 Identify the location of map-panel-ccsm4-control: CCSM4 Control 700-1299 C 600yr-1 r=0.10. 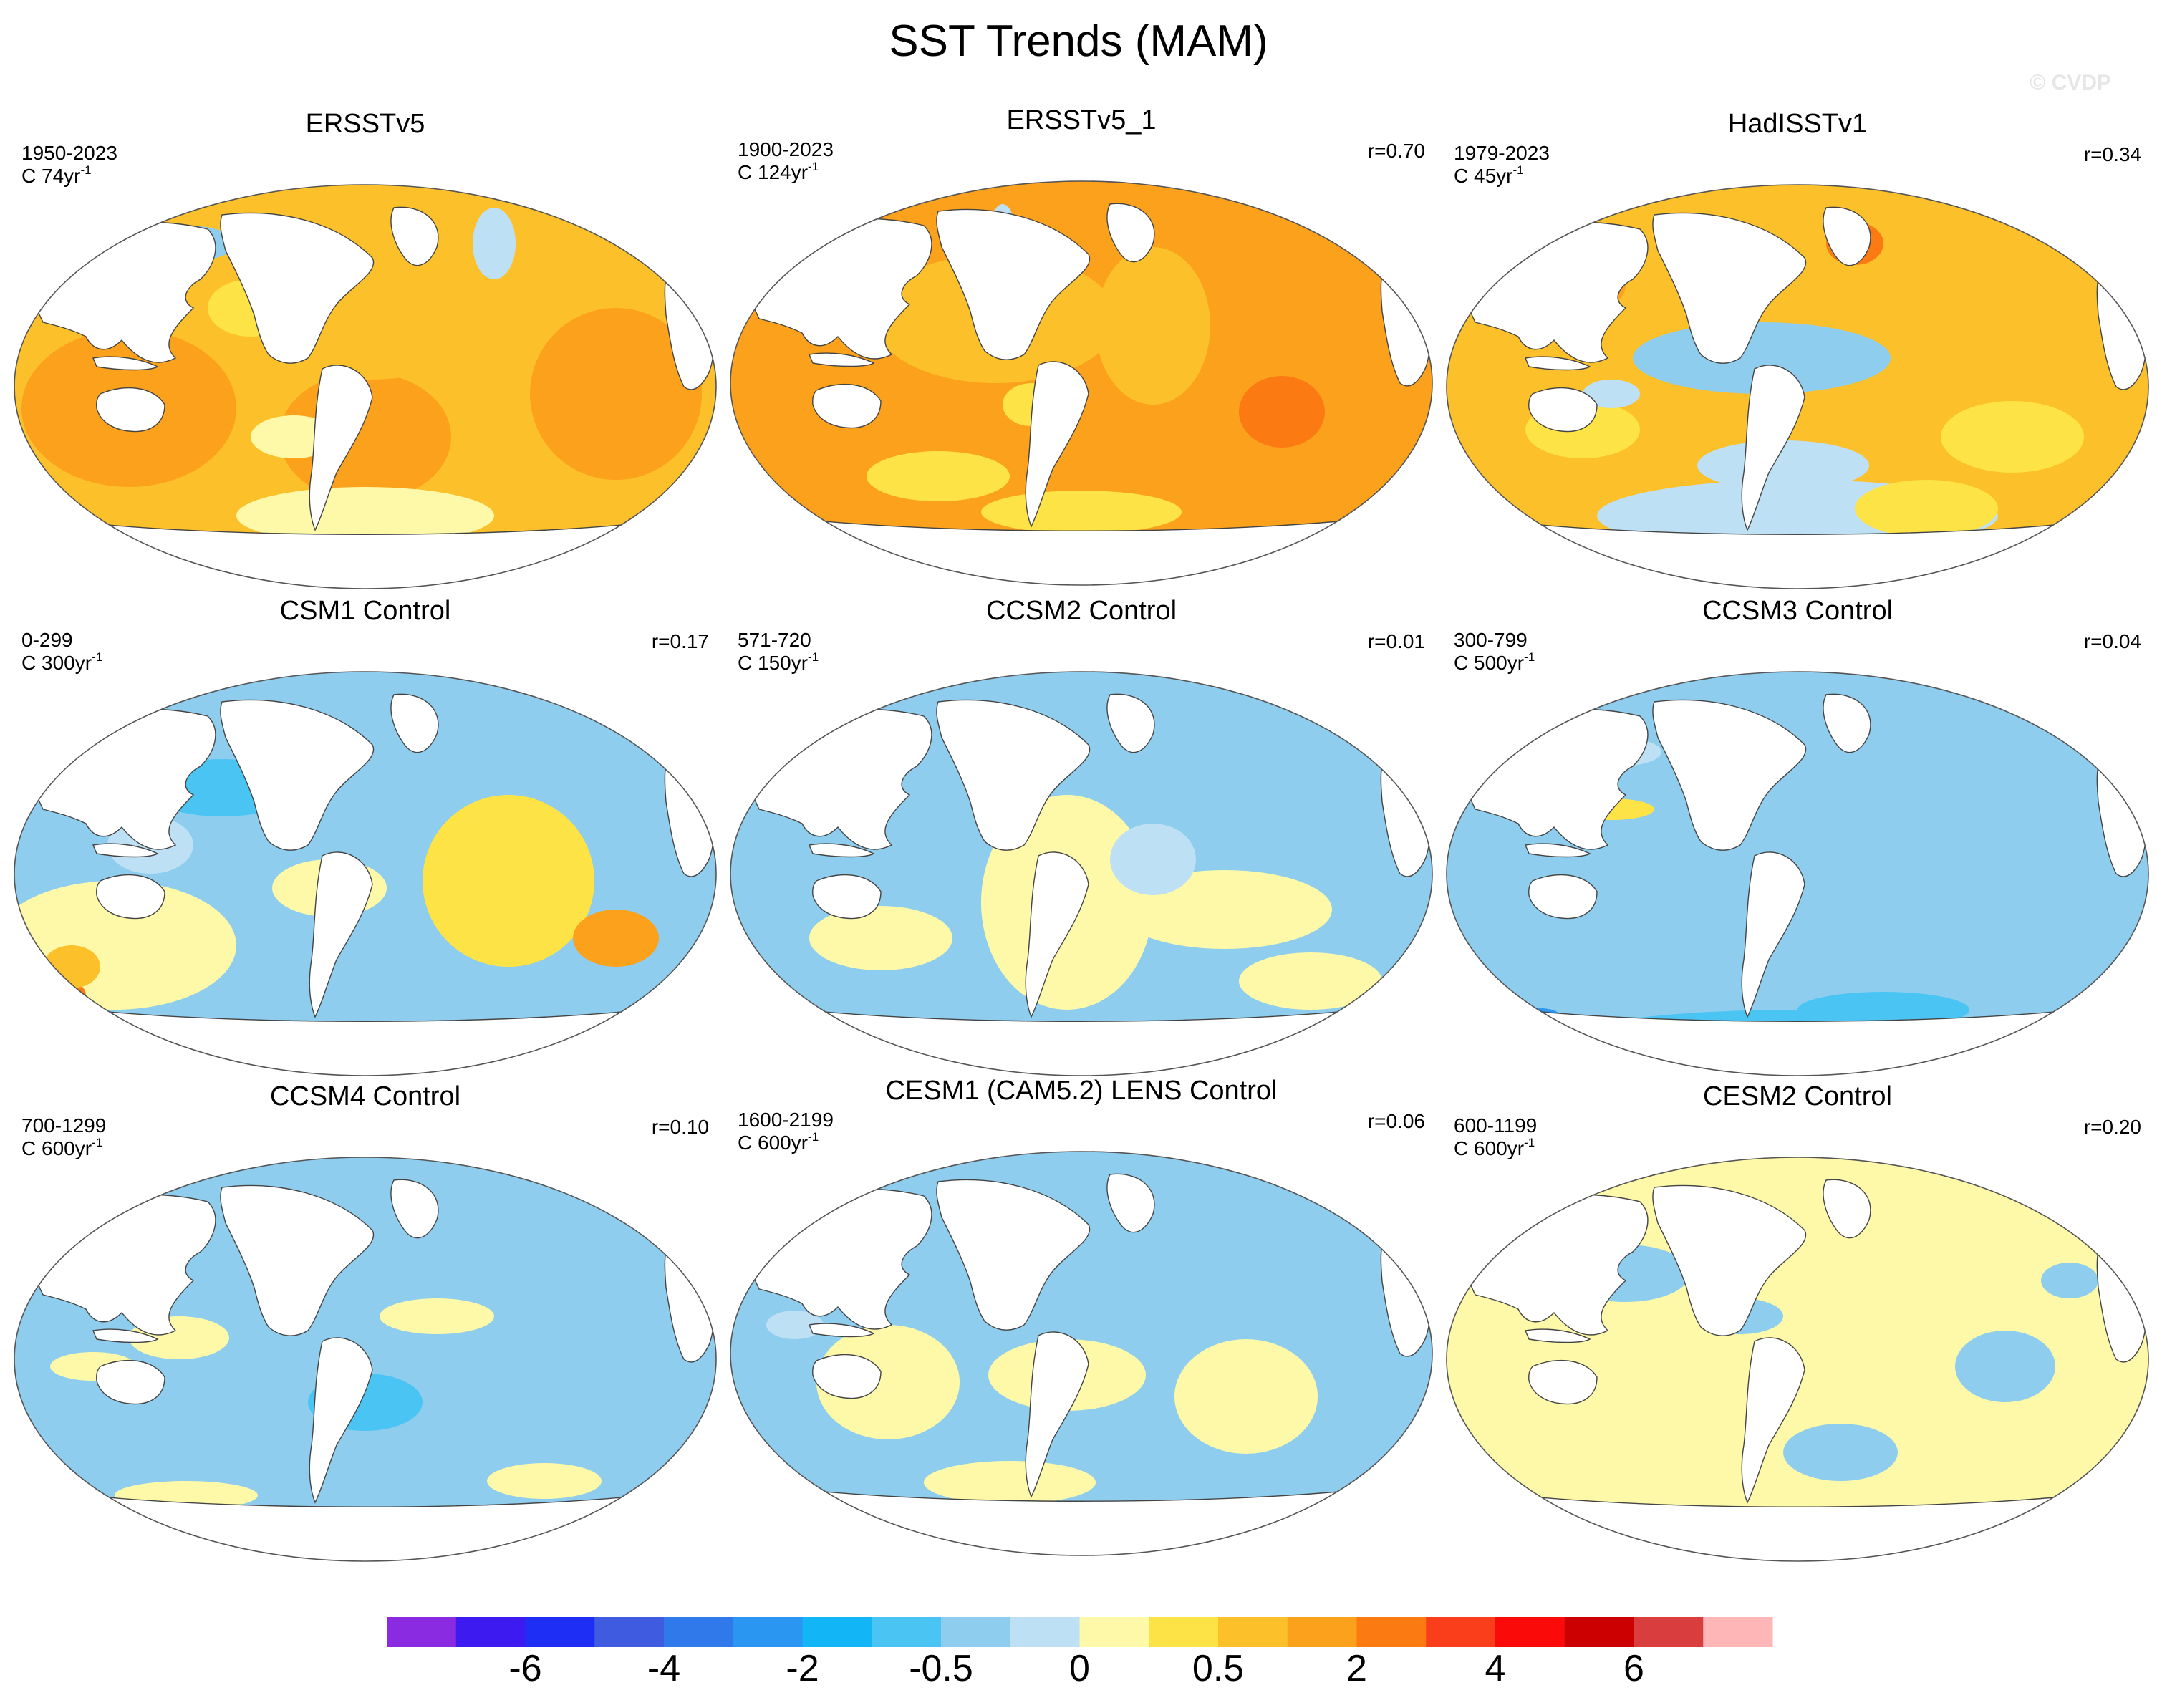
(365, 1323).